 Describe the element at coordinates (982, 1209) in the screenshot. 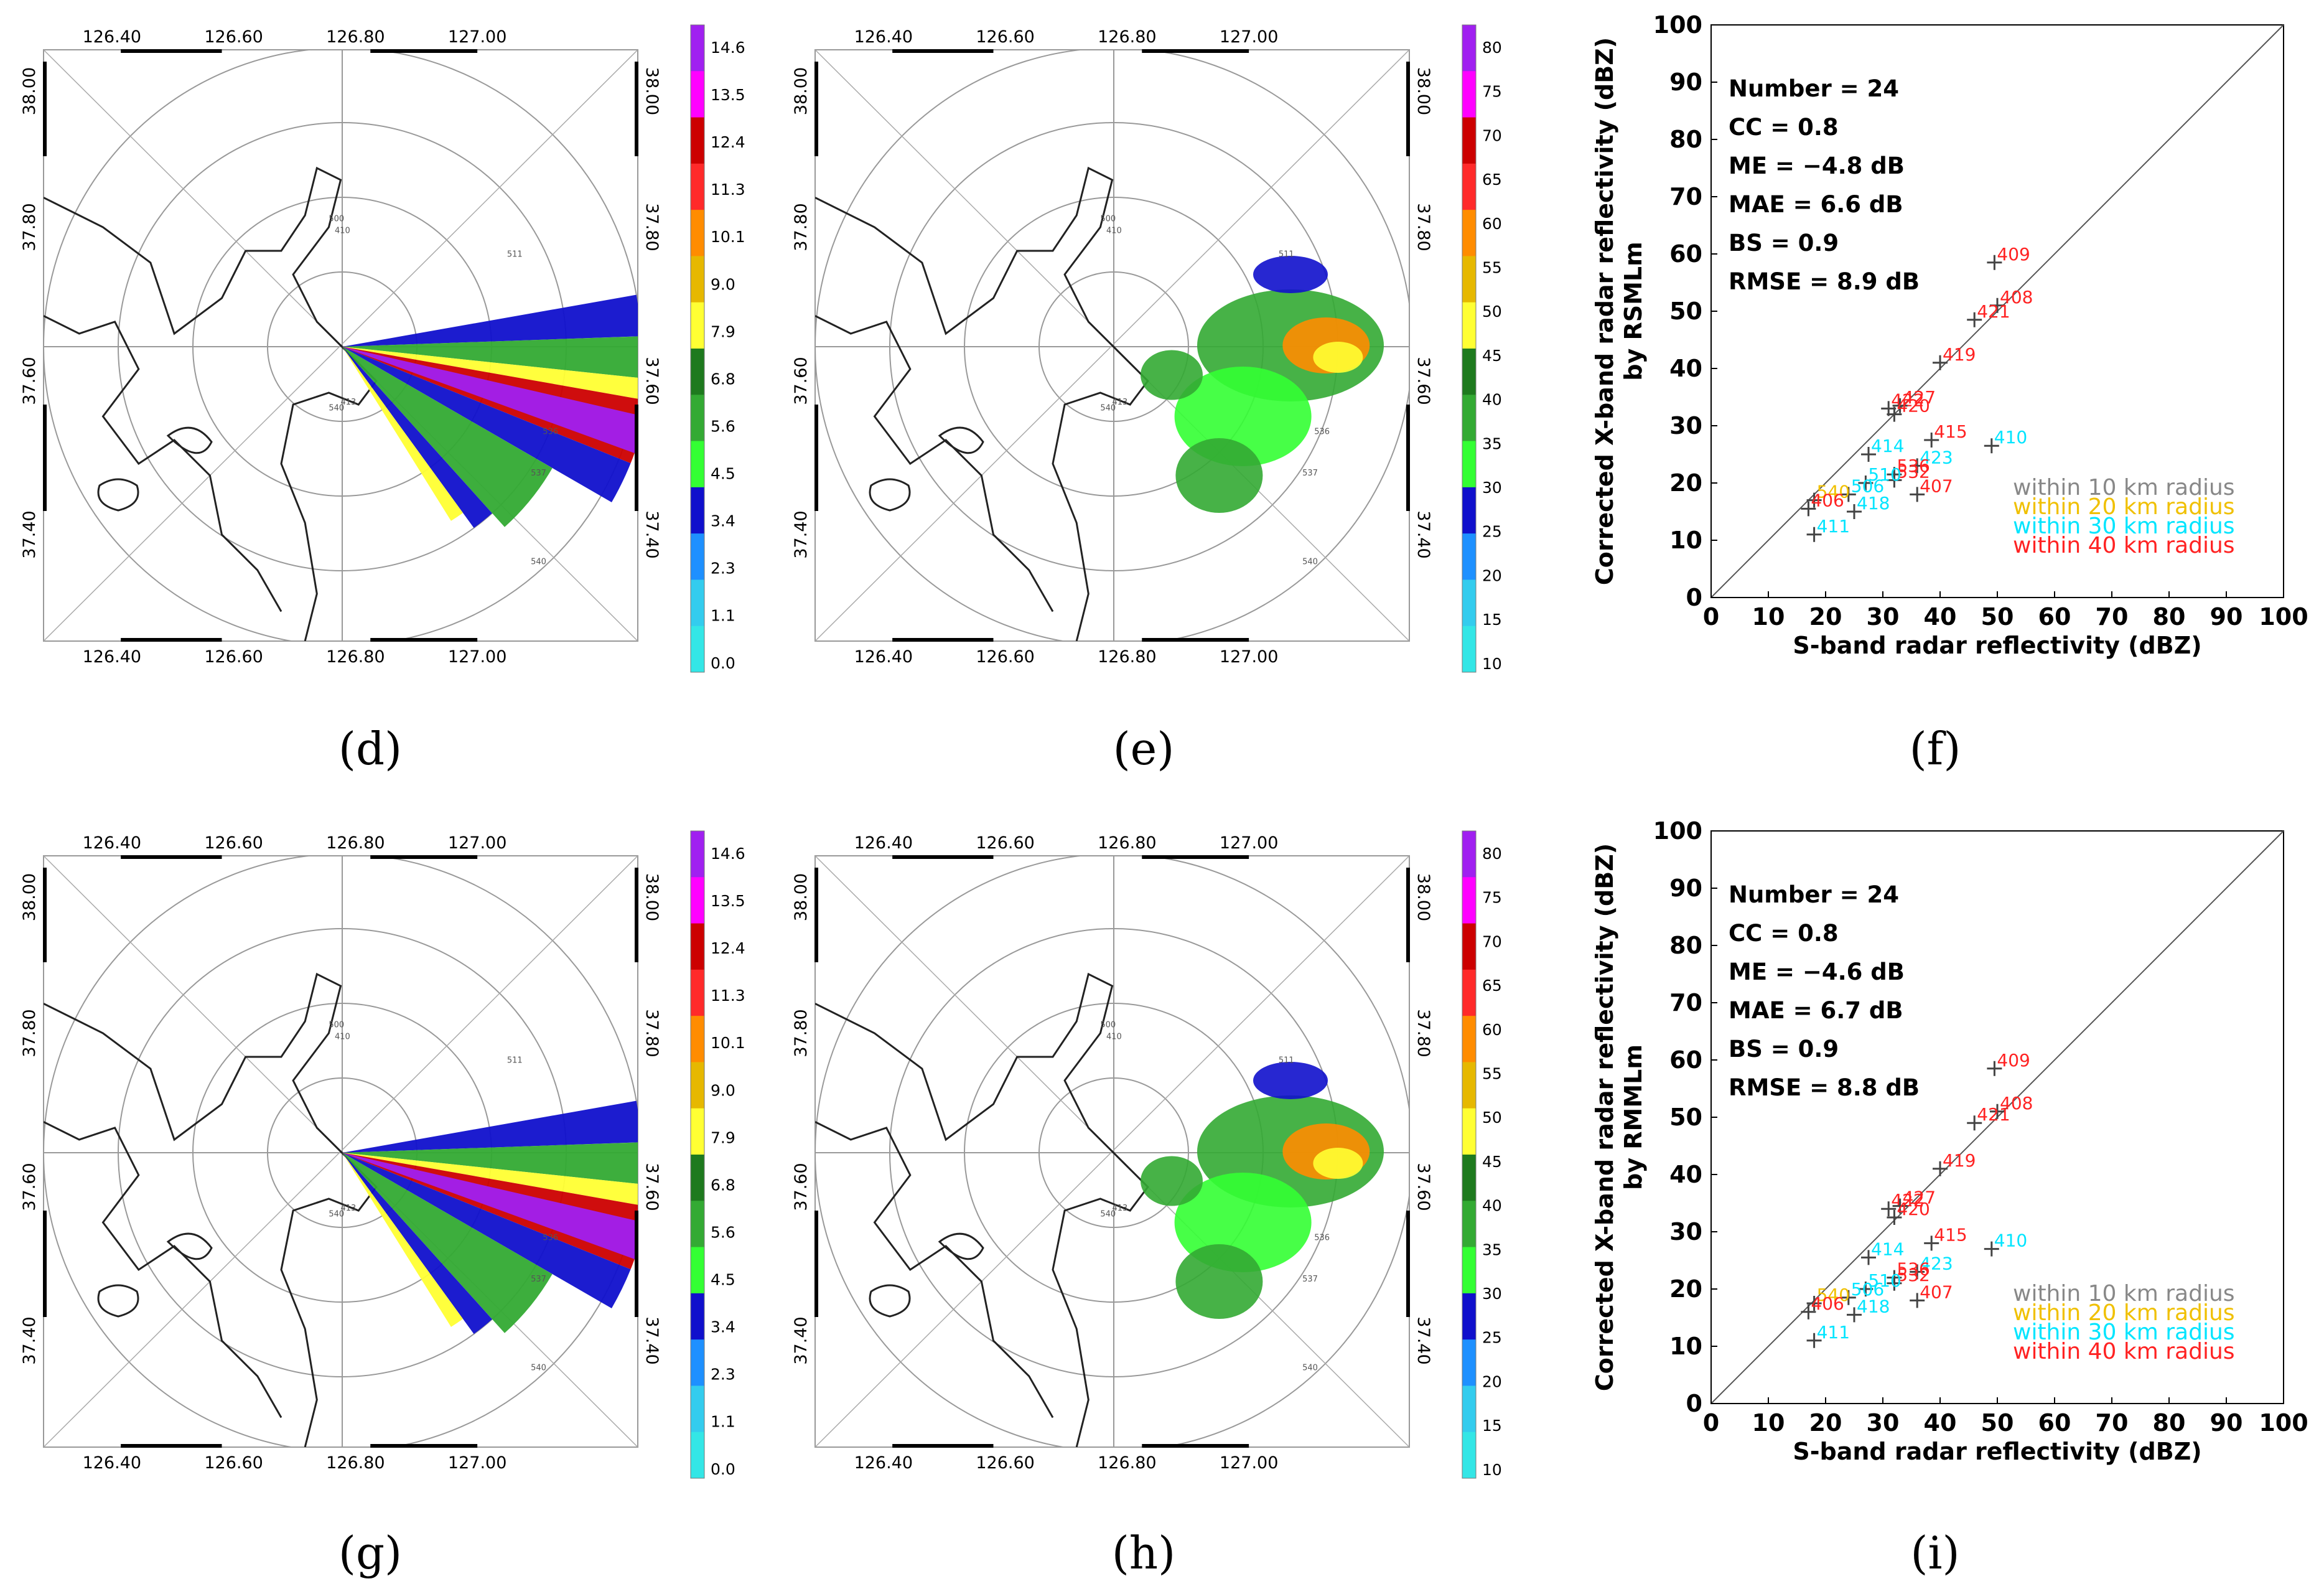

I see `coastline` at that location.